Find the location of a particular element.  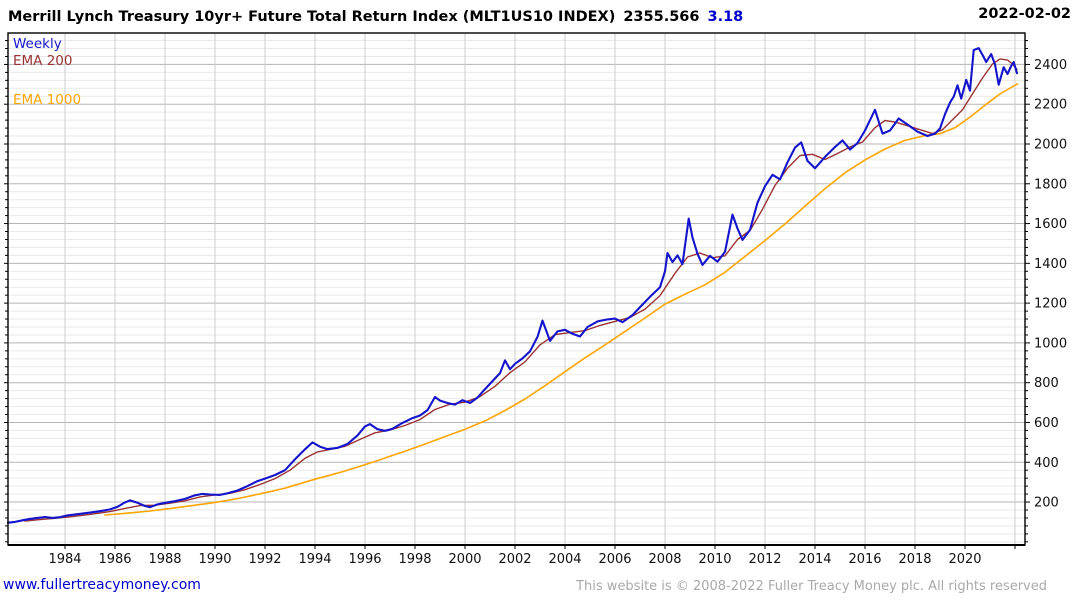

y-axis-label: 1800 is located at coordinates (1050, 184).